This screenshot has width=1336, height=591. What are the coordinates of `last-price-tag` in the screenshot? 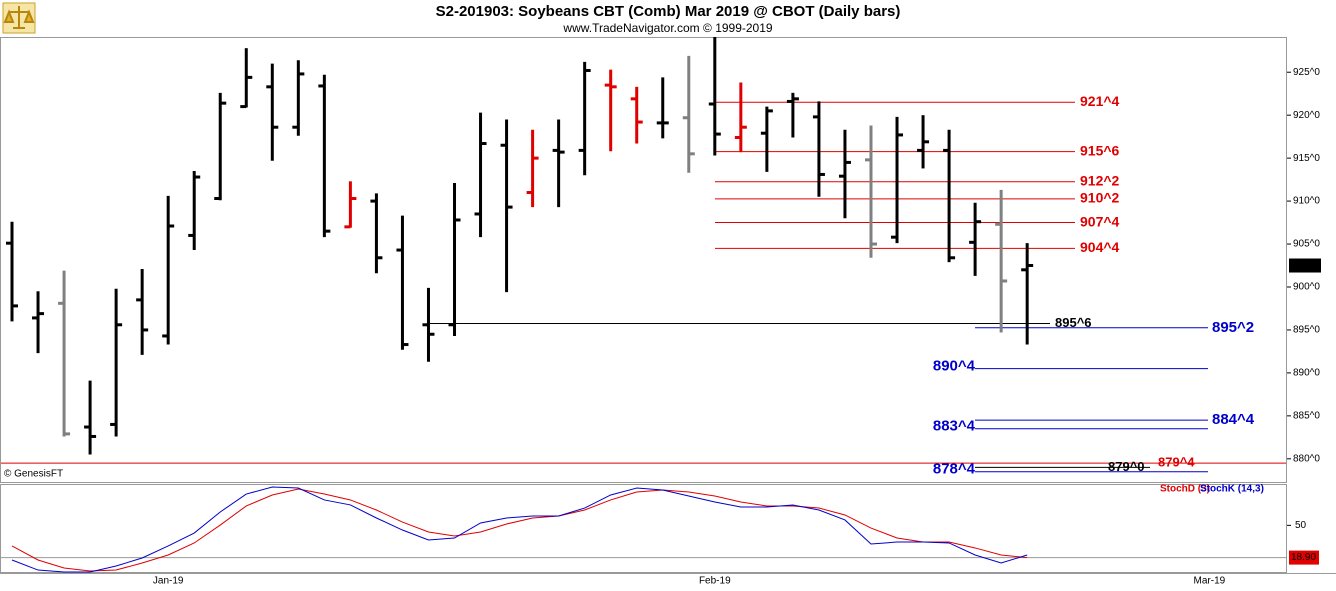 It's located at (1305, 265).